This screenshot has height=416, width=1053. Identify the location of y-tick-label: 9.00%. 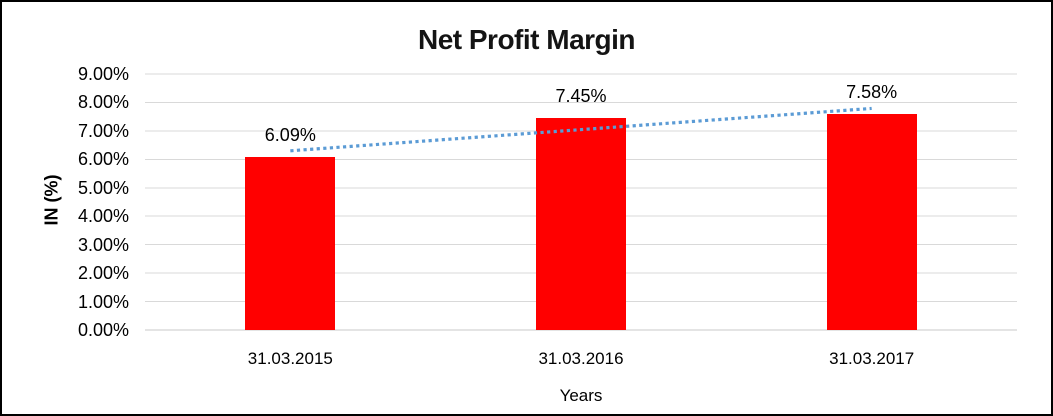
(103, 74).